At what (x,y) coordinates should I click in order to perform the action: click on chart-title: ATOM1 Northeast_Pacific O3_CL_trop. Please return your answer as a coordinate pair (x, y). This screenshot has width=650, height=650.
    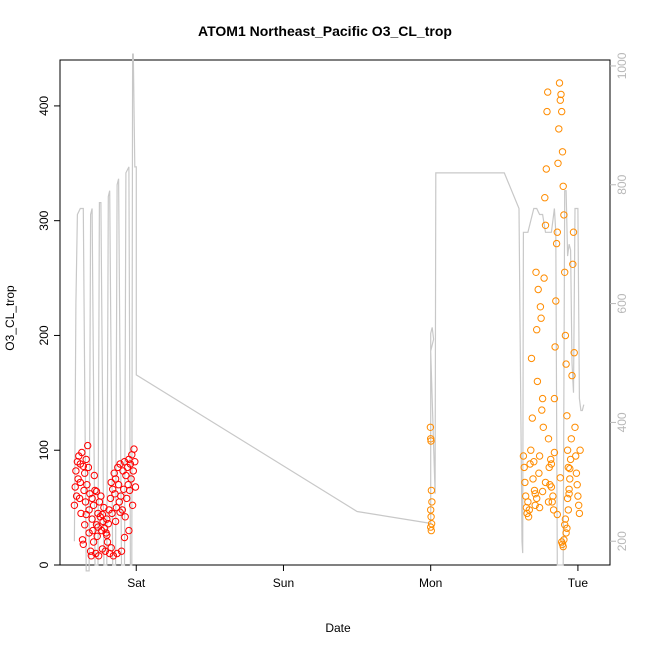
    Looking at the image, I should click on (325, 31).